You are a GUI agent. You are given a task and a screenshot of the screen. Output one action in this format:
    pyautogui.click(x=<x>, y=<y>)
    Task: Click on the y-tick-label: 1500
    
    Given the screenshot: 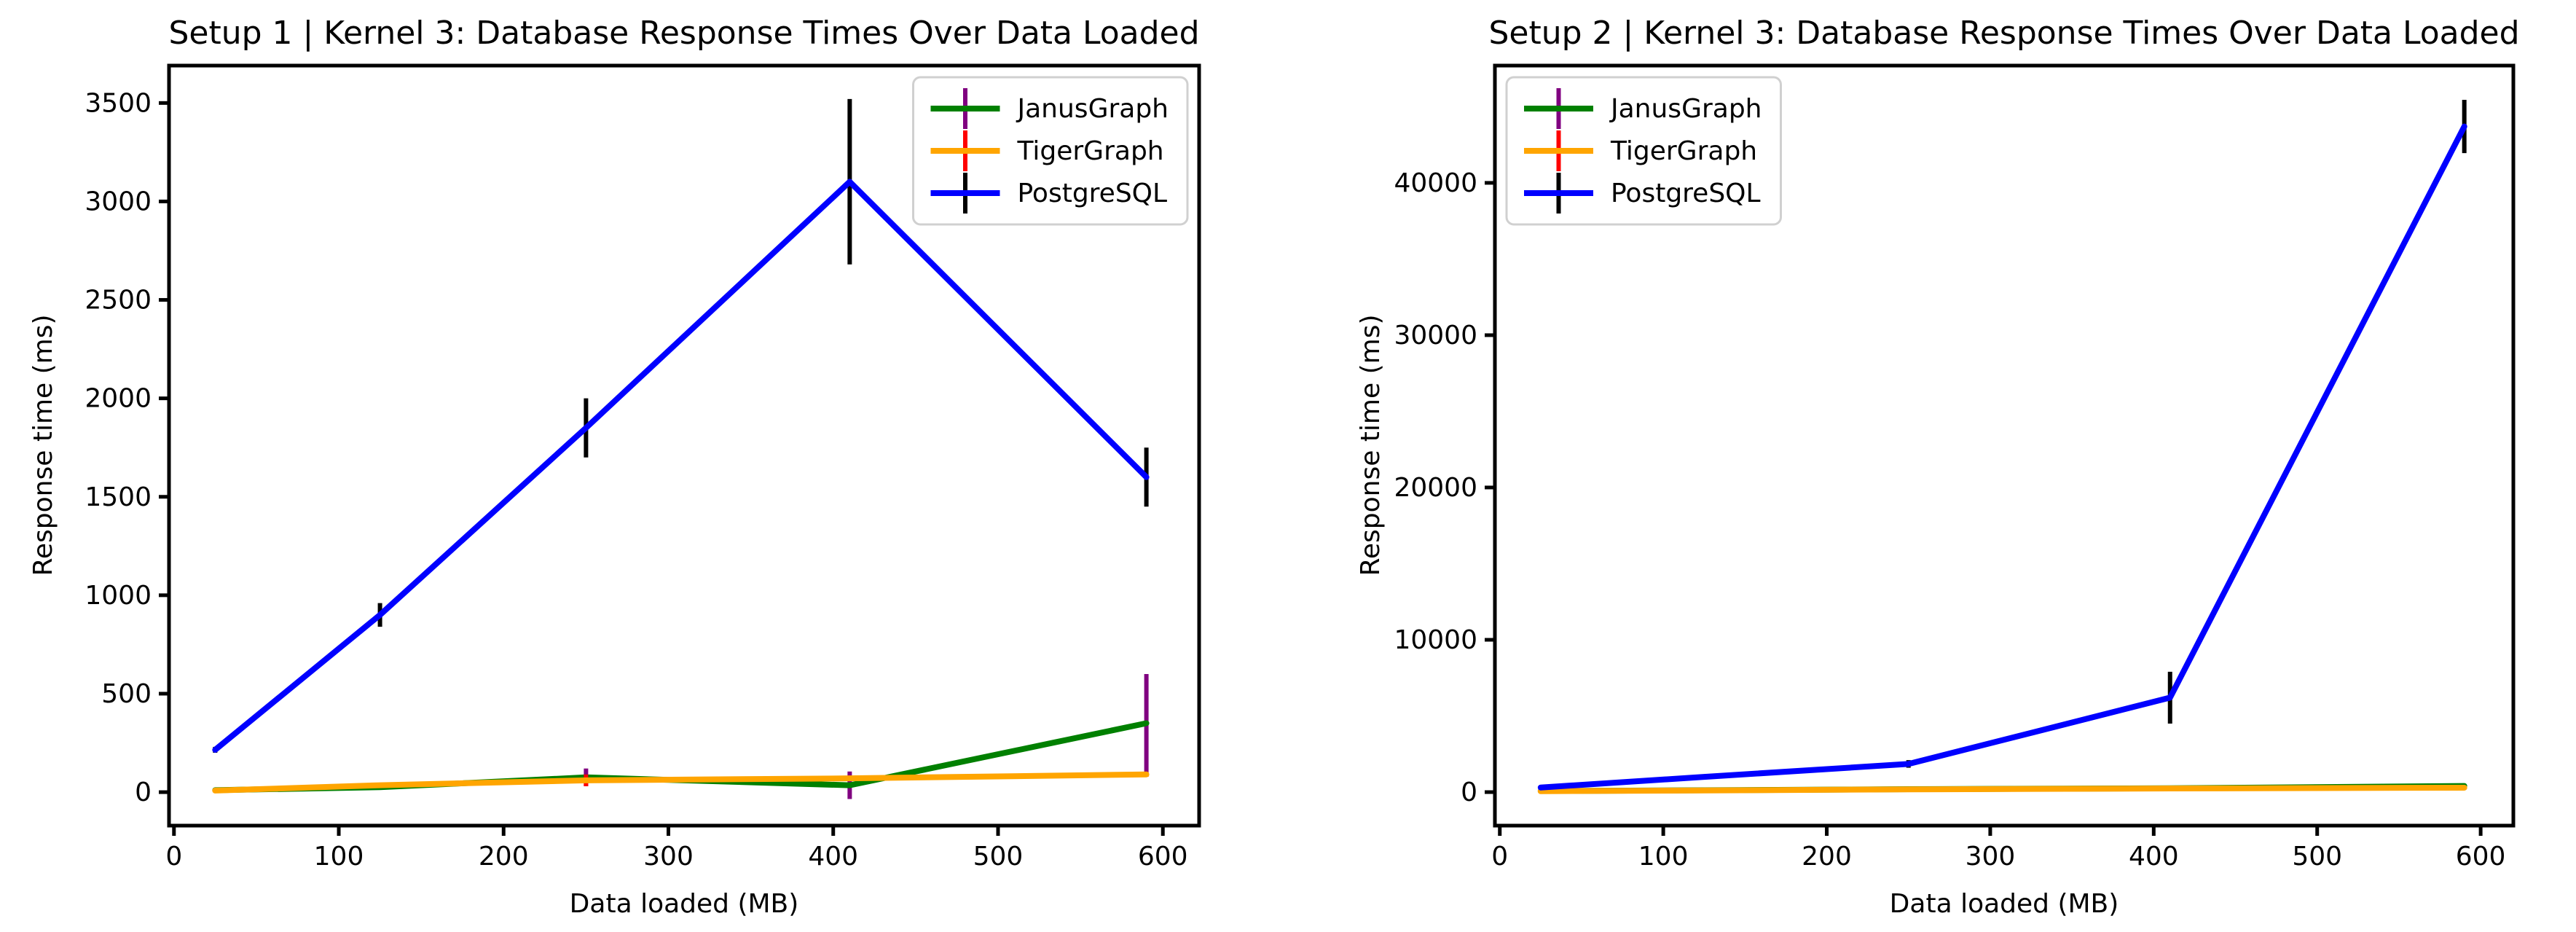 What is the action you would take?
    pyautogui.click(x=118, y=497)
    